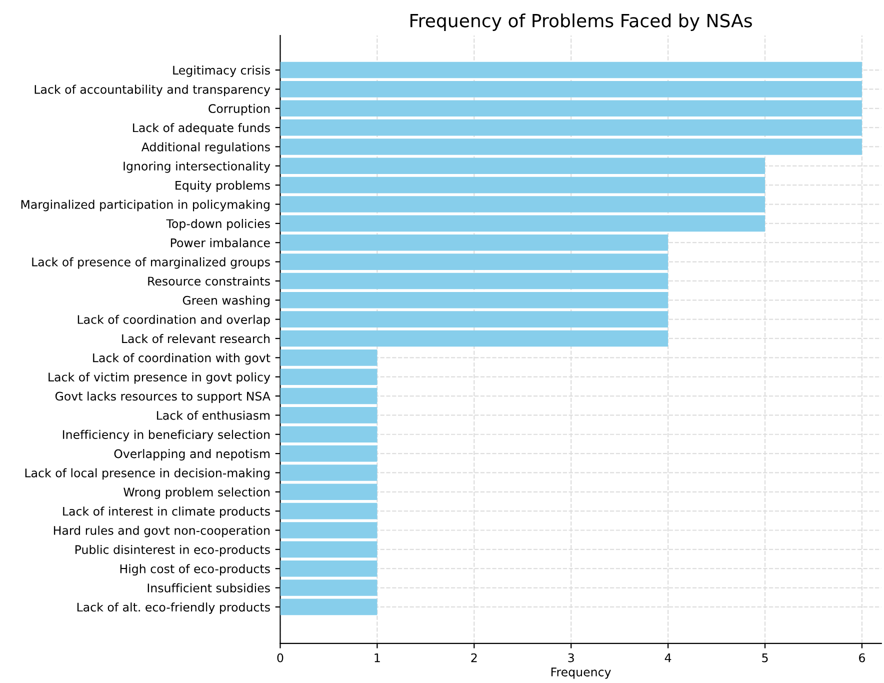 This screenshot has width=884, height=683. What do you see at coordinates (862, 657) in the screenshot?
I see `x-tick-label: 6` at bounding box center [862, 657].